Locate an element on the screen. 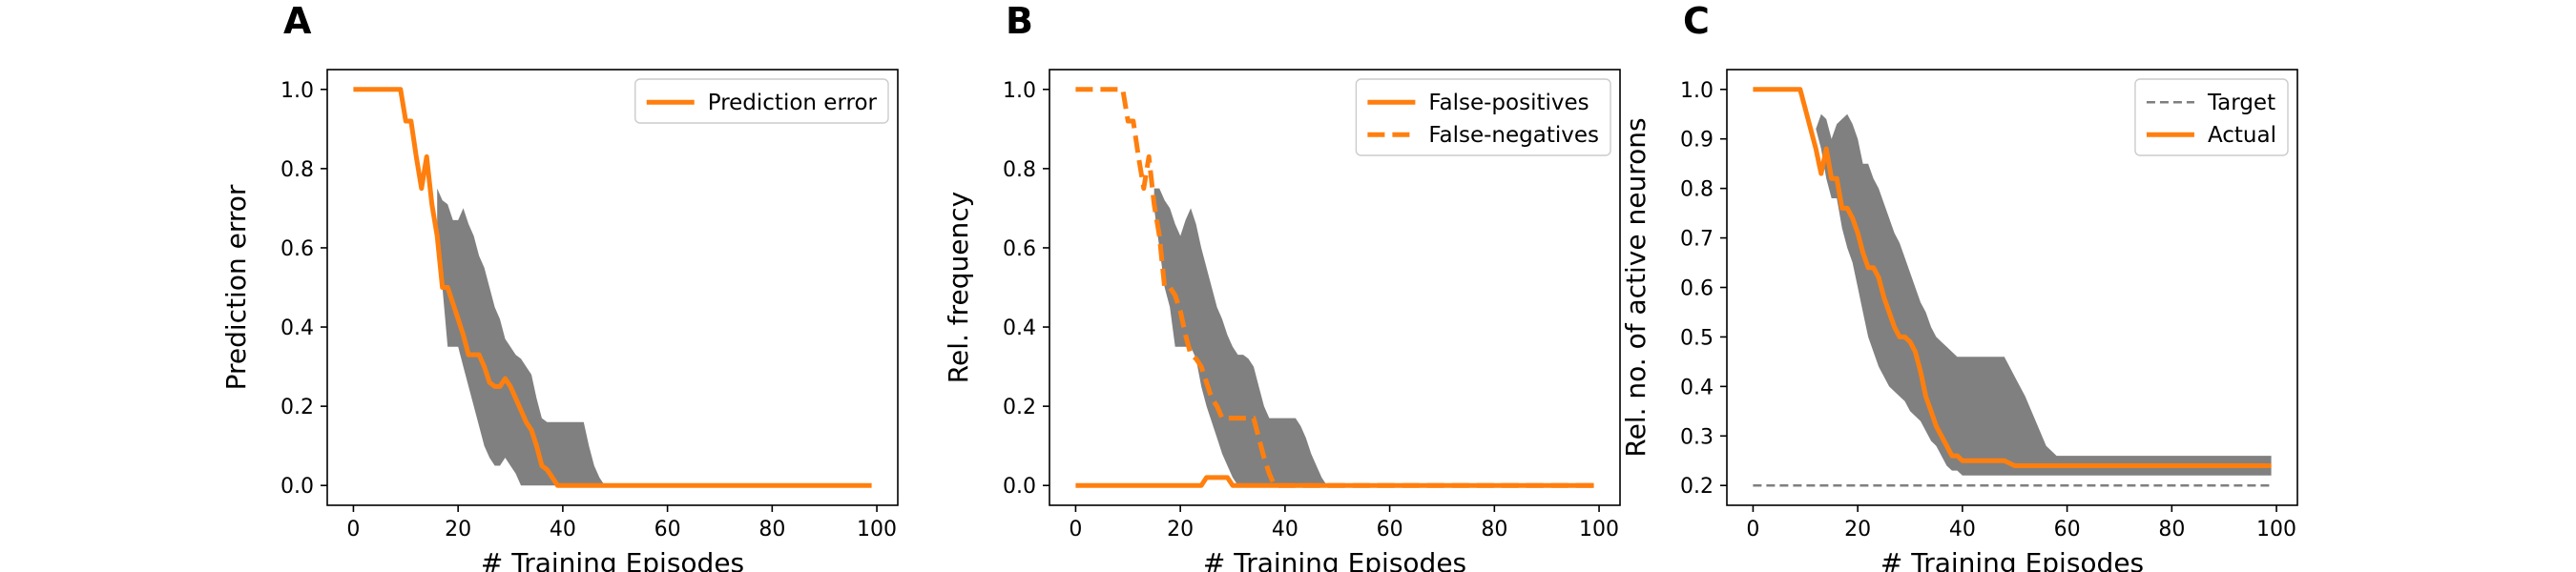 Image resolution: width=2576 pixels, height=572 pixels. panel-letter-b: B is located at coordinates (1019, 21).